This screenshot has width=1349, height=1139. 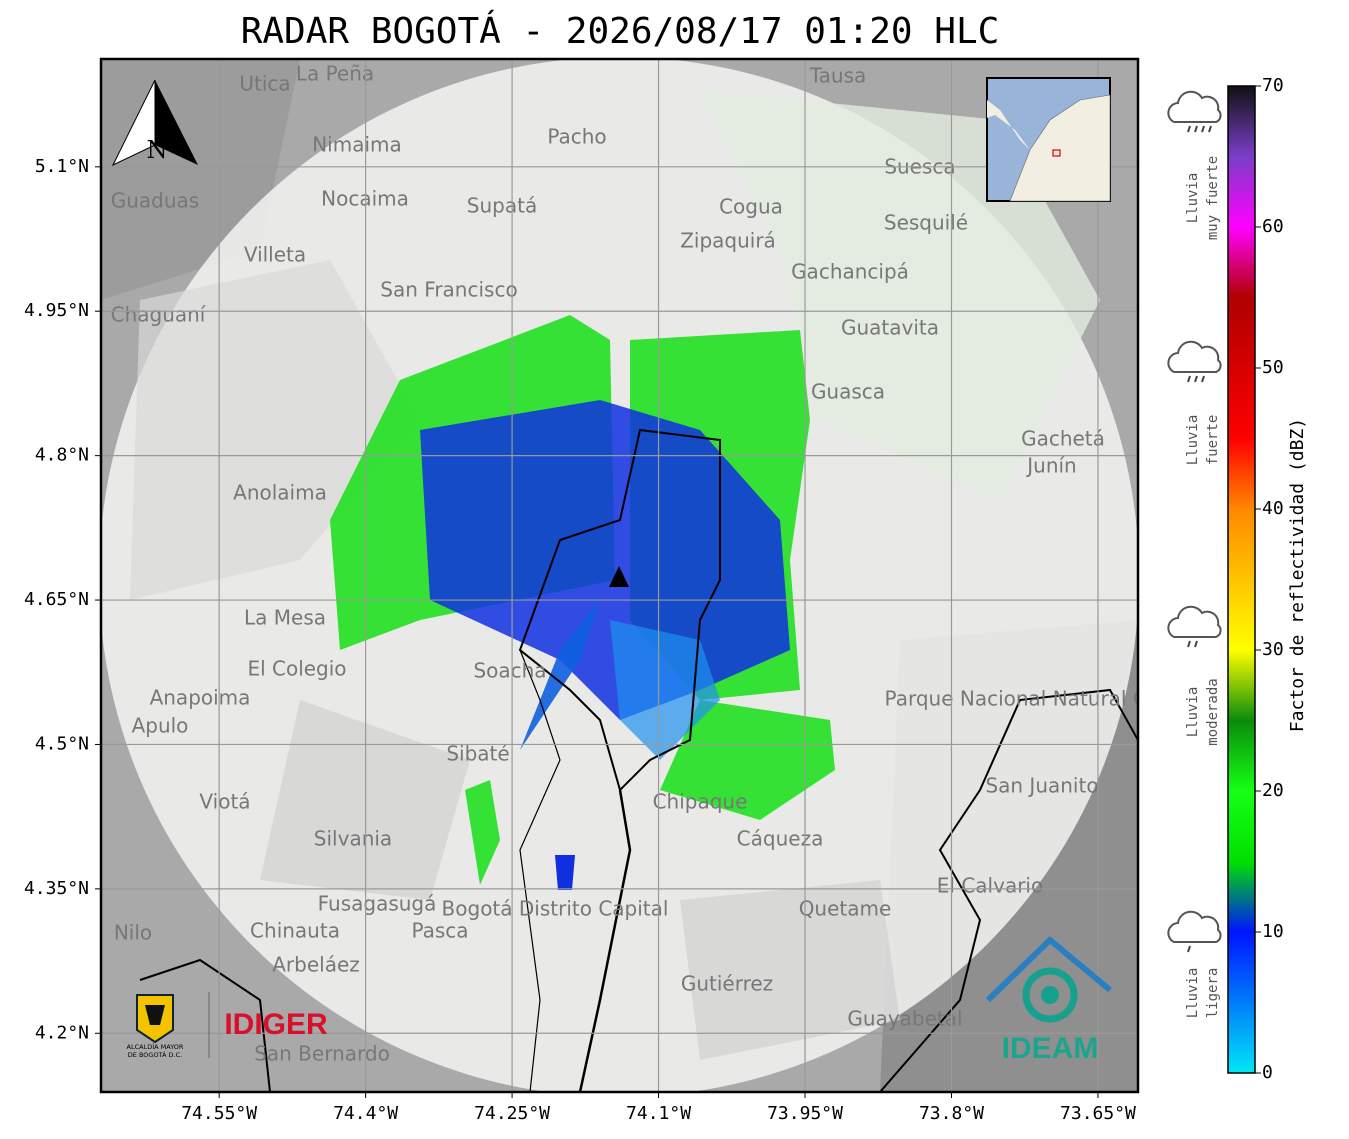 I want to click on place-label: Parque Nacional Natural Chingaza, so click(x=1055, y=699).